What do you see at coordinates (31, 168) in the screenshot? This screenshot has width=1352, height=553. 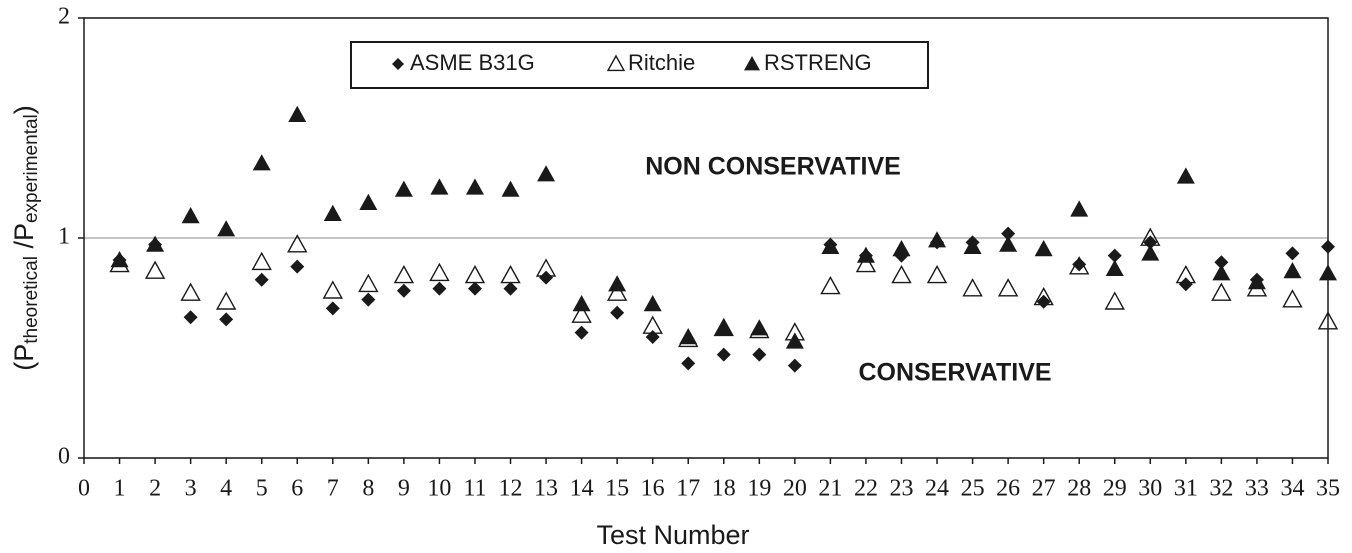 I see `y-title-sub: experimental` at bounding box center [31, 168].